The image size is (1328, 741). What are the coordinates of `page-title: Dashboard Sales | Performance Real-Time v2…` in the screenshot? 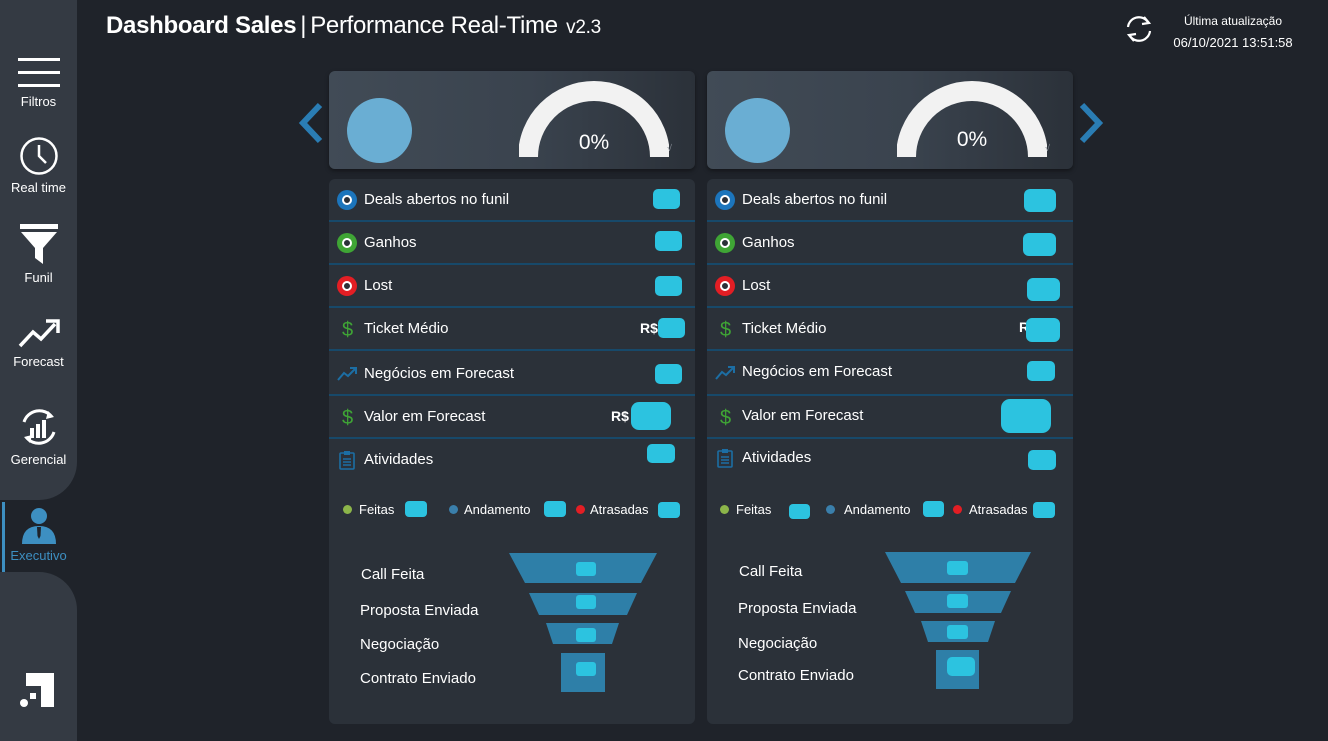 It's located at (353, 26).